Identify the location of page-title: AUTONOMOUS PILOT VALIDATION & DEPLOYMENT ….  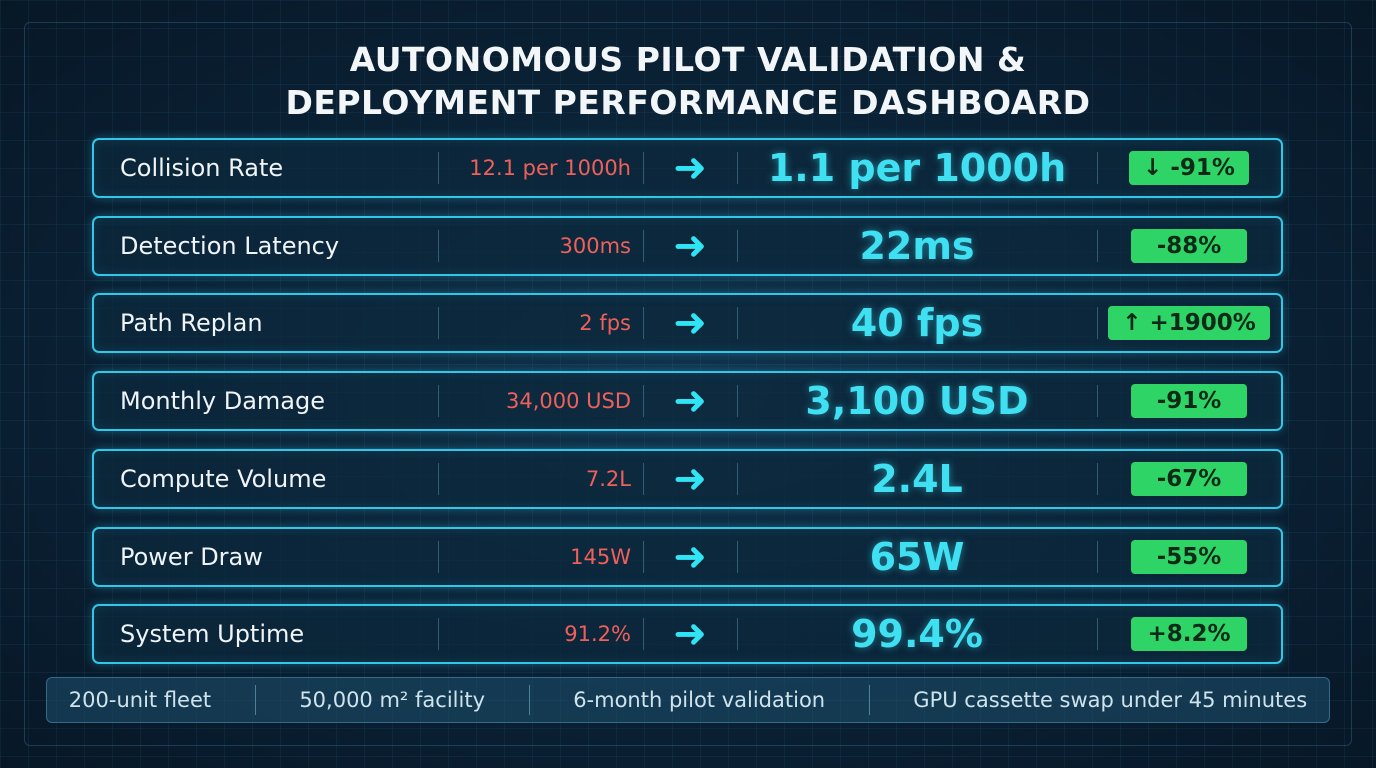
(688, 81).